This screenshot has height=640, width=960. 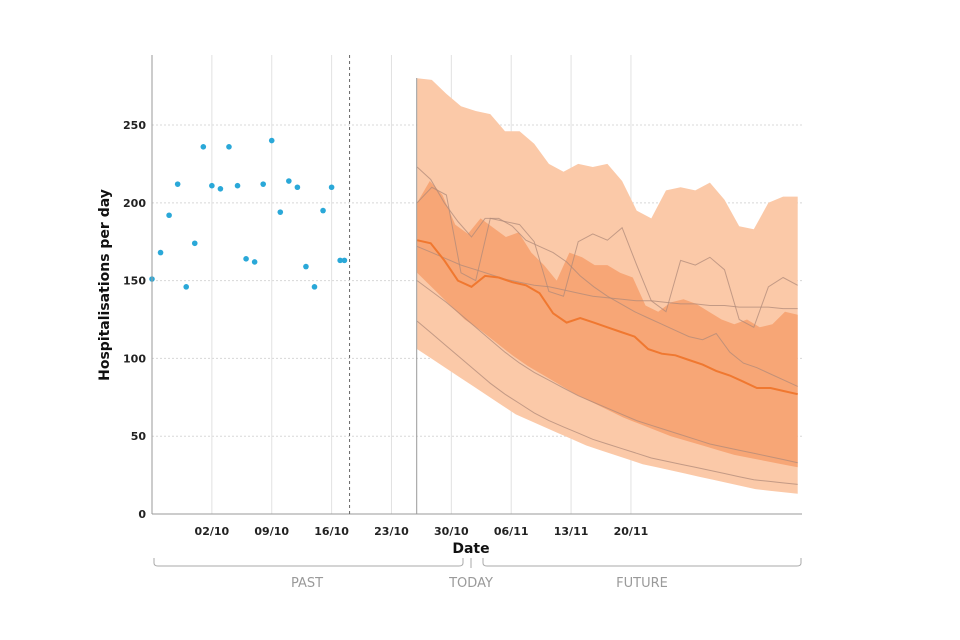 What do you see at coordinates (642, 562) in the screenshot?
I see `future-bracket` at bounding box center [642, 562].